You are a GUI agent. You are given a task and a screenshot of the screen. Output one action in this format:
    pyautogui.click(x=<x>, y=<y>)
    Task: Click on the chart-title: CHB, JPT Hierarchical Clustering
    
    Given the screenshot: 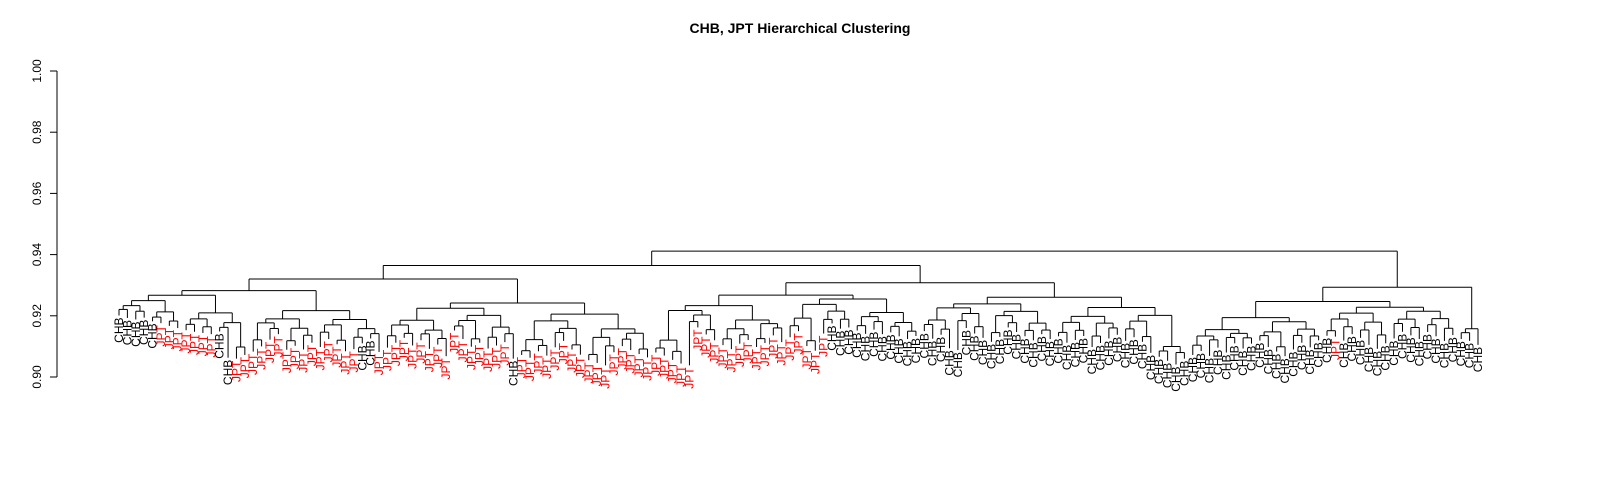 What is the action you would take?
    pyautogui.click(x=800, y=28)
    